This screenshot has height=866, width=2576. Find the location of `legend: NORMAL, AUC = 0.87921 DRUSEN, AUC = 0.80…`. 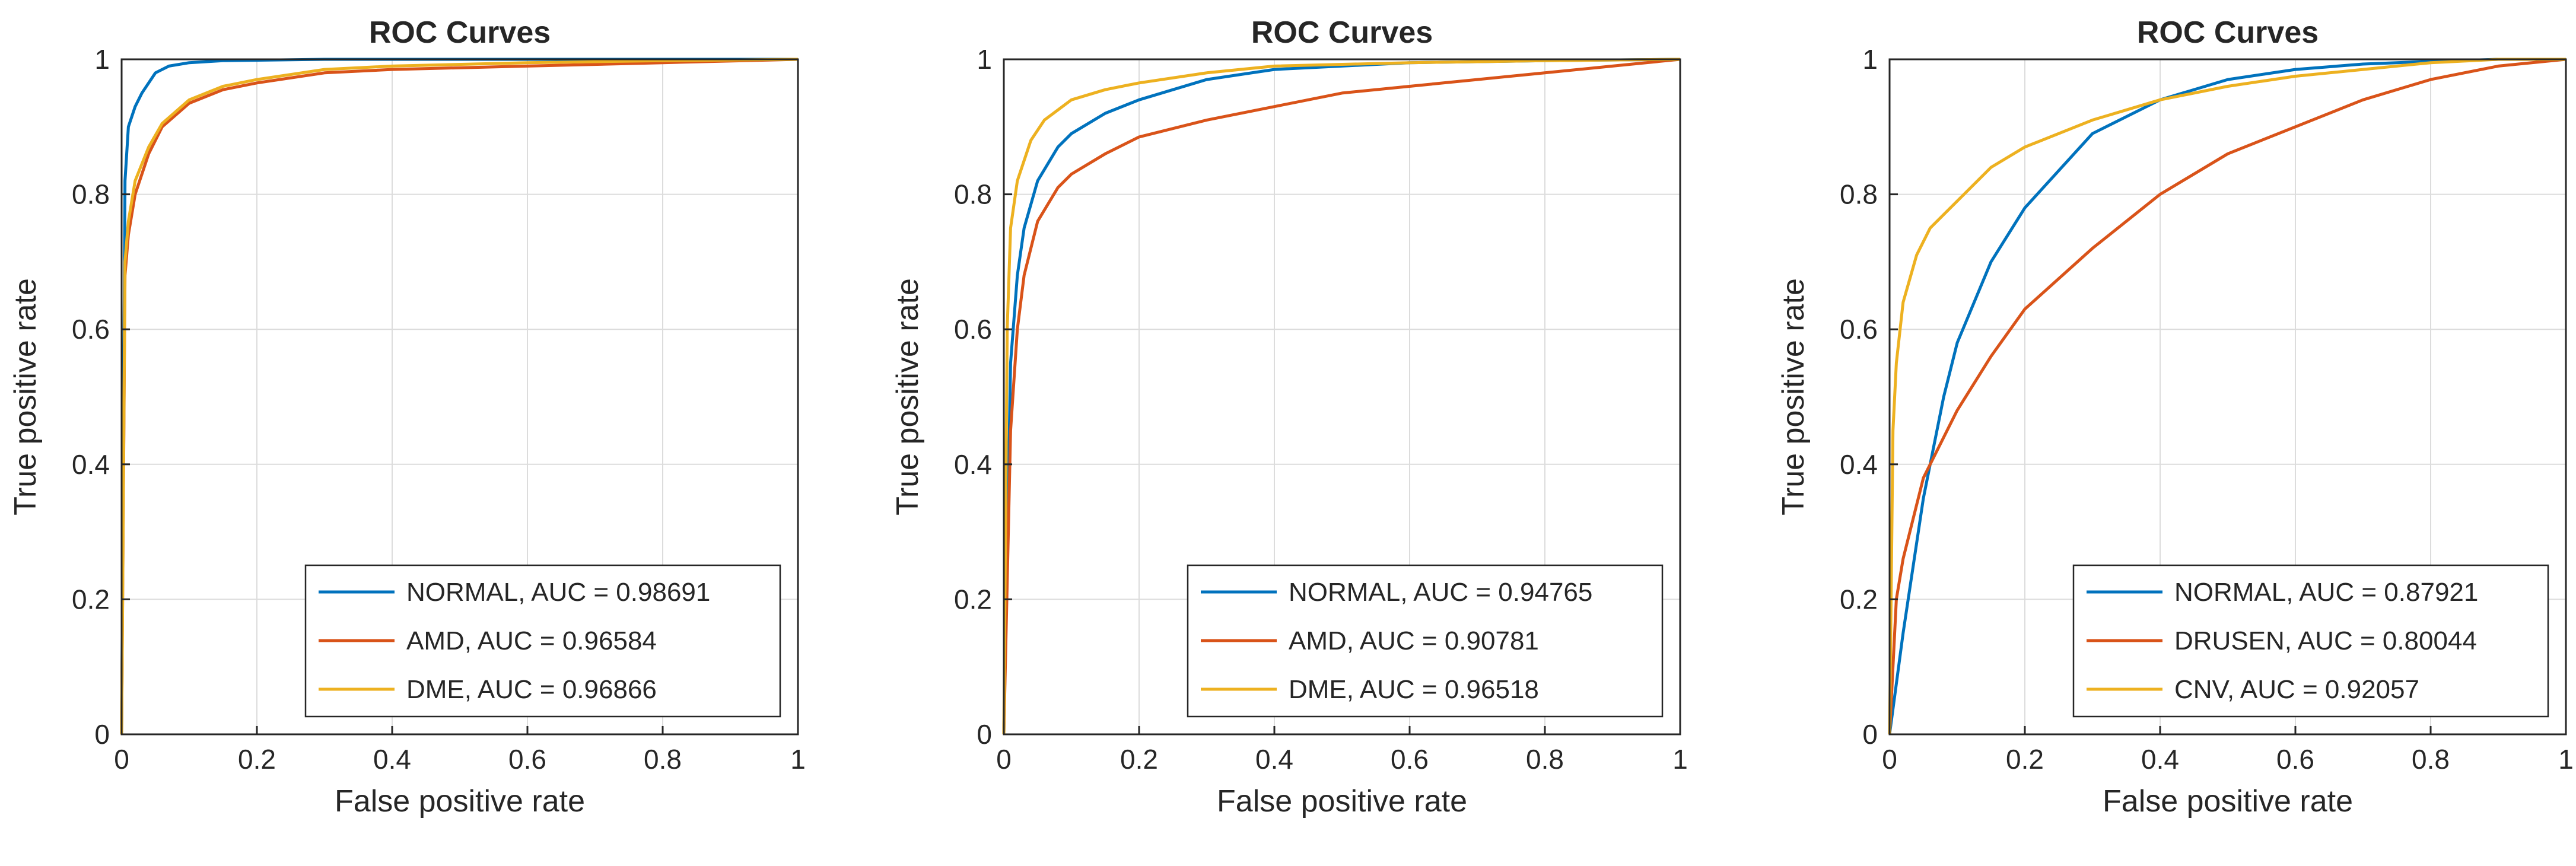

legend: NORMAL, AUC = 0.87921 DRUSEN, AUC = 0.80… is located at coordinates (2310, 641).